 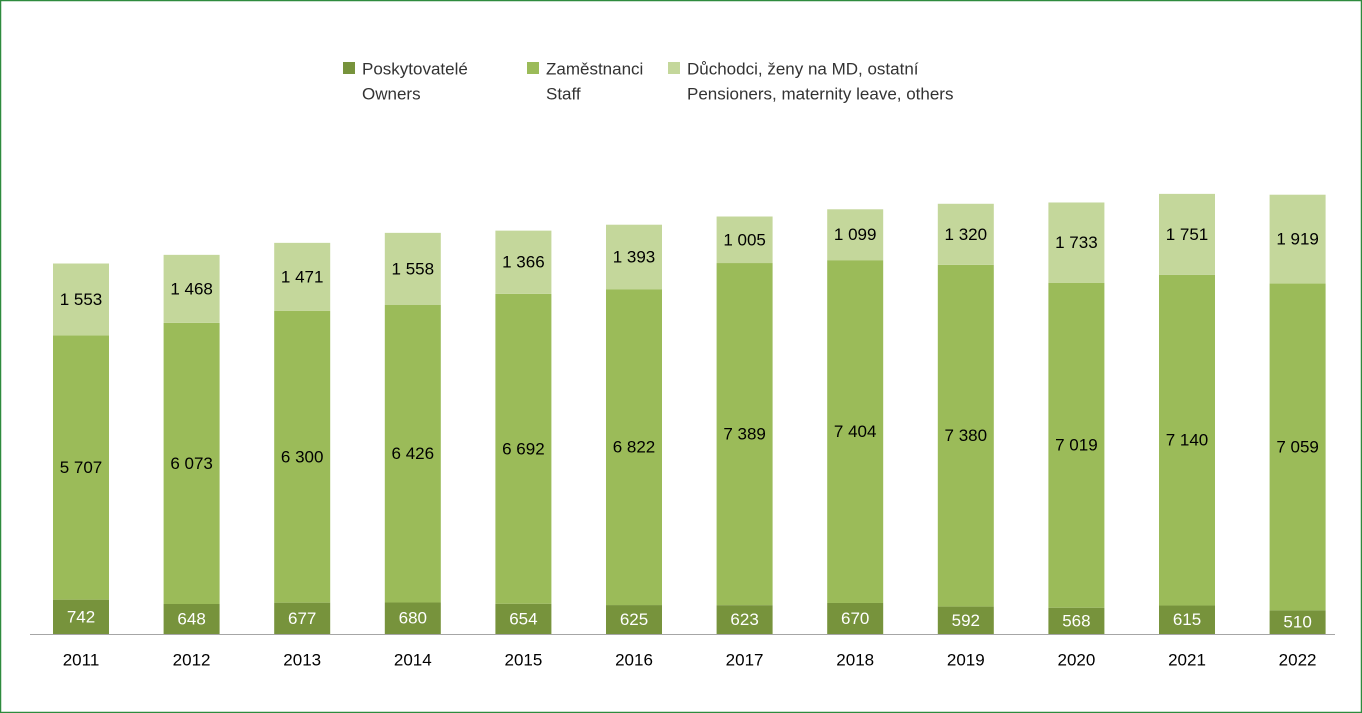 I want to click on value-label: 6 822, so click(x=634, y=447).